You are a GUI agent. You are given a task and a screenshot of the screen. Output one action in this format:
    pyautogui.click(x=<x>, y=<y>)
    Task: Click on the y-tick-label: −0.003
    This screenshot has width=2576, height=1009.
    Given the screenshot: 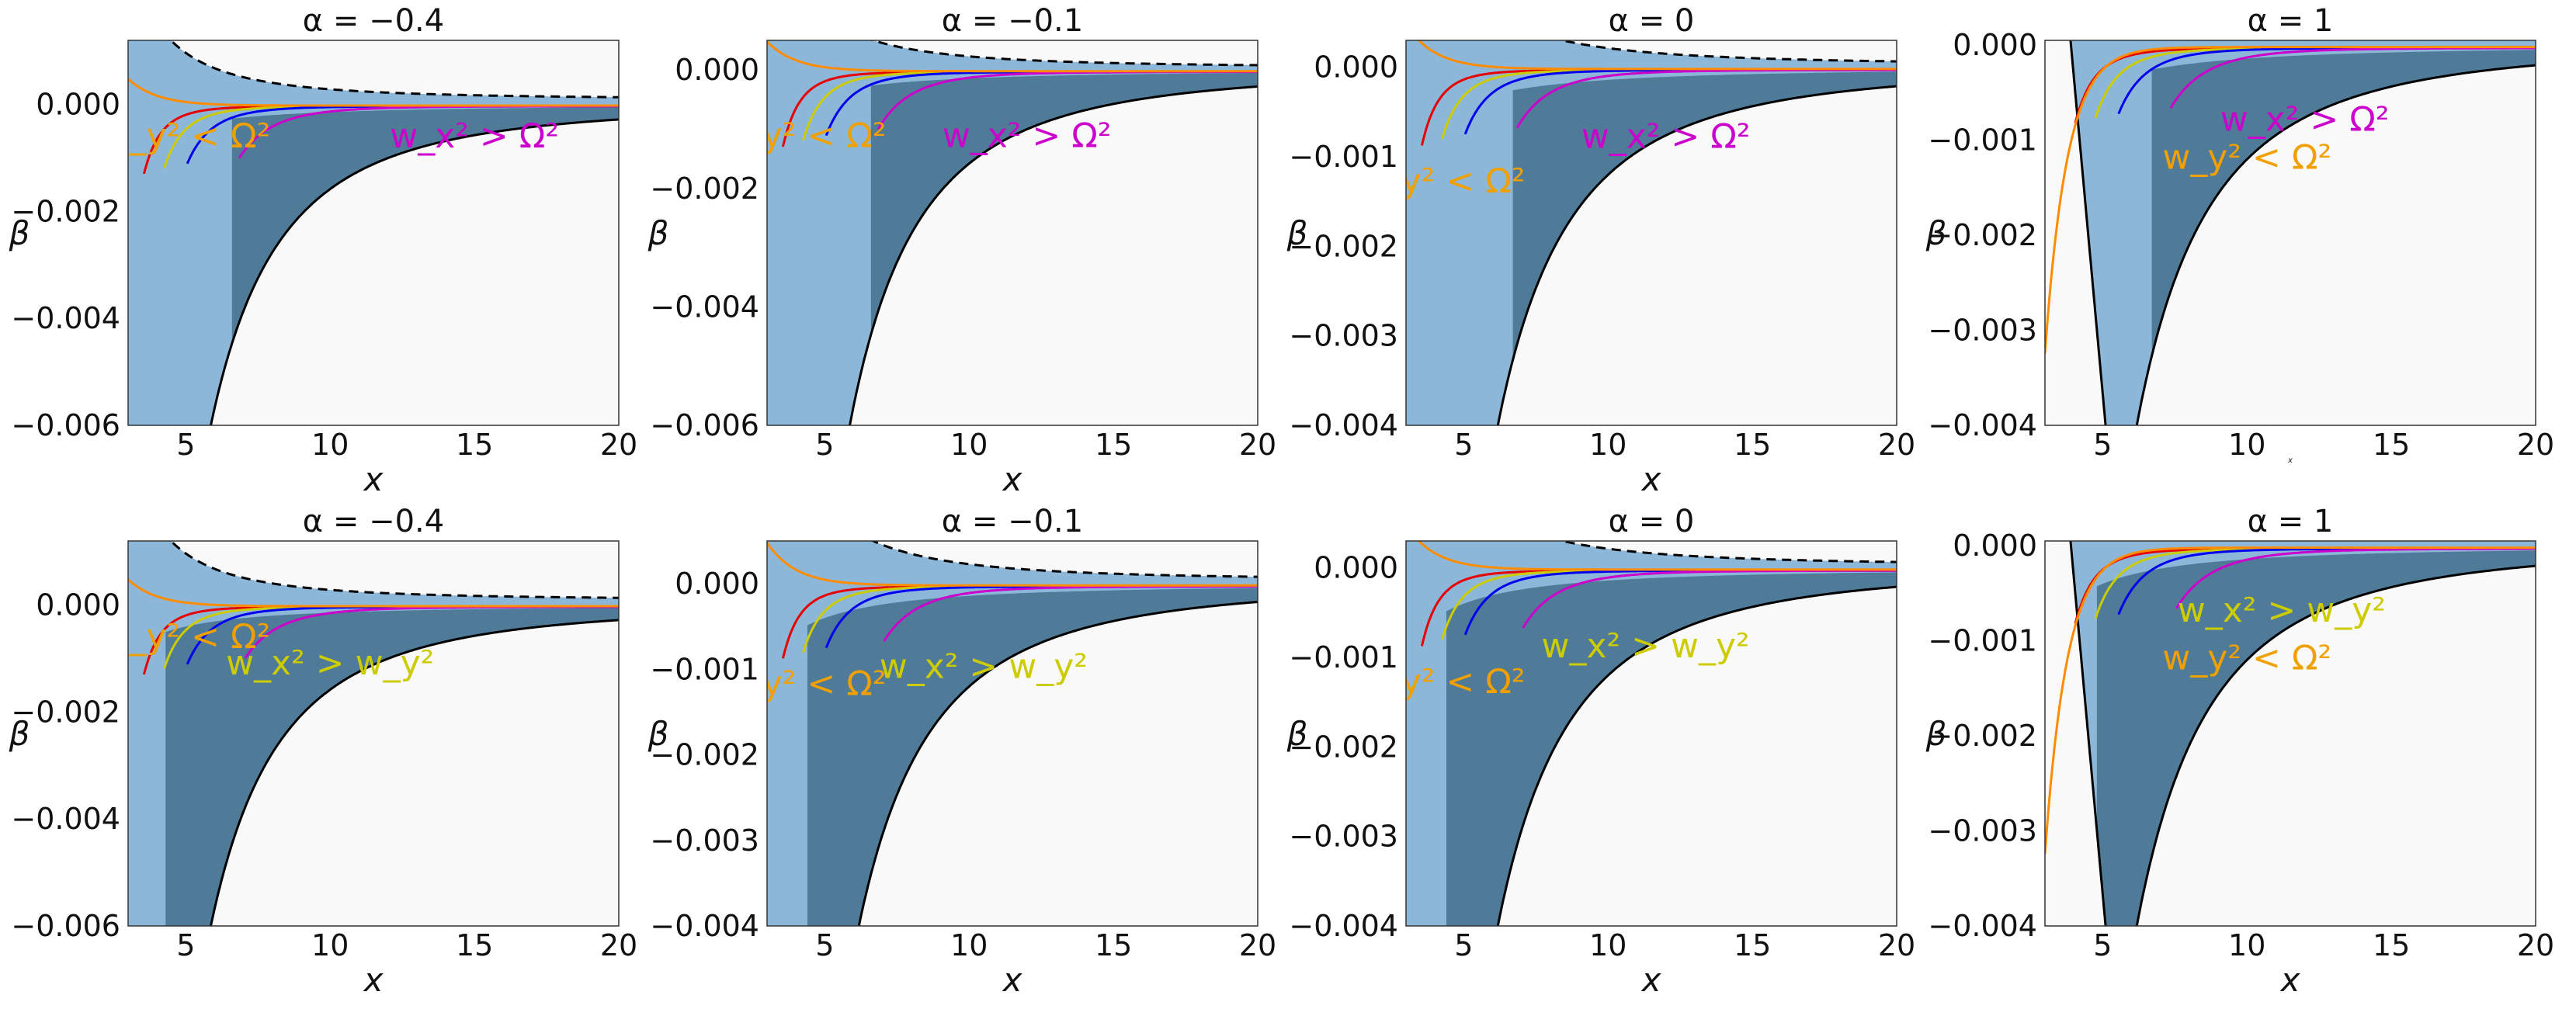 What is the action you would take?
    pyautogui.click(x=1982, y=831)
    